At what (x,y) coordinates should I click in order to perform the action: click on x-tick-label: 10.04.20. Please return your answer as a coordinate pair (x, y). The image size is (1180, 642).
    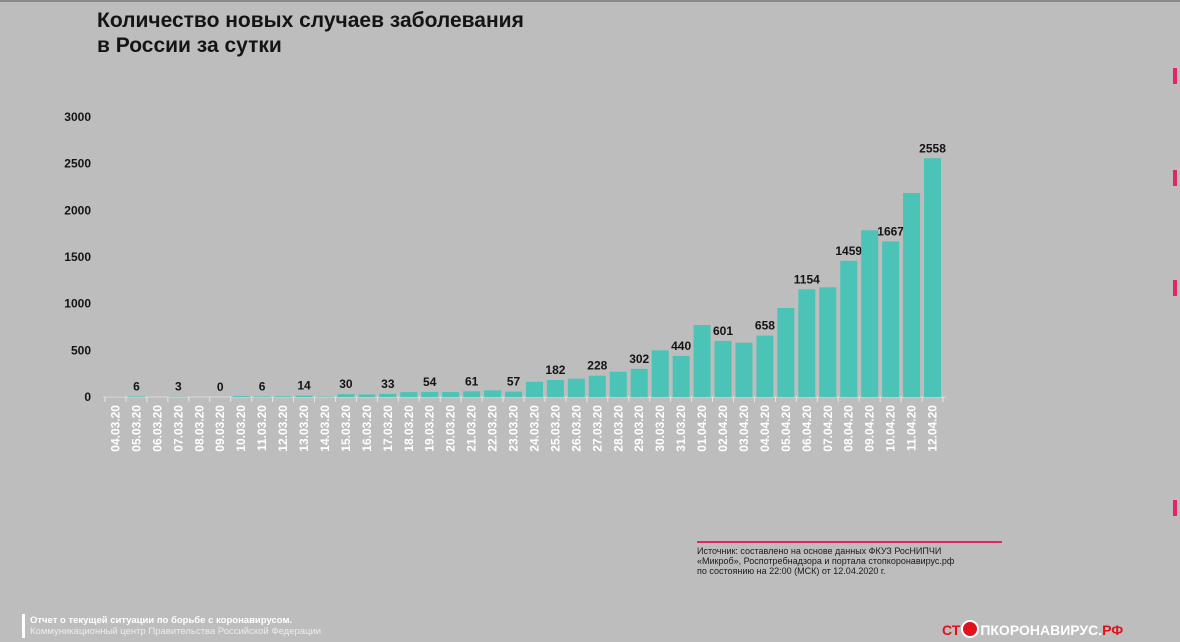
    Looking at the image, I should click on (891, 428).